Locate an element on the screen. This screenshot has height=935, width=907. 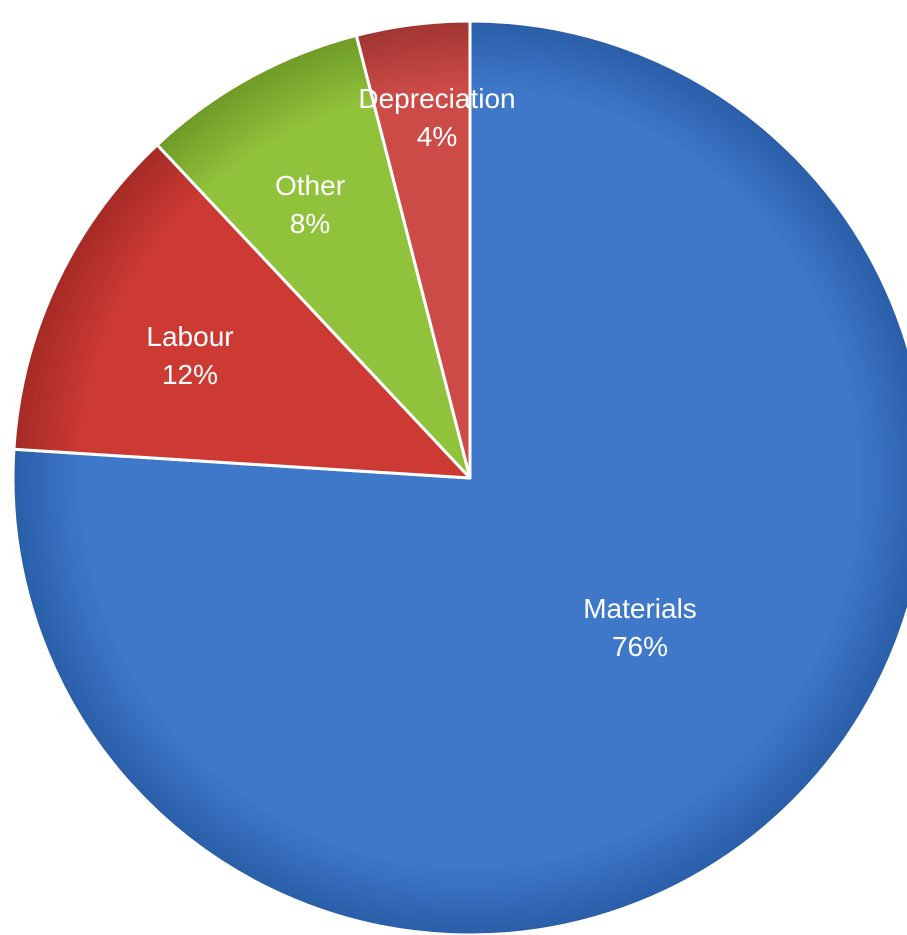
slice-label-materials: Materials 76% is located at coordinates (640, 627).